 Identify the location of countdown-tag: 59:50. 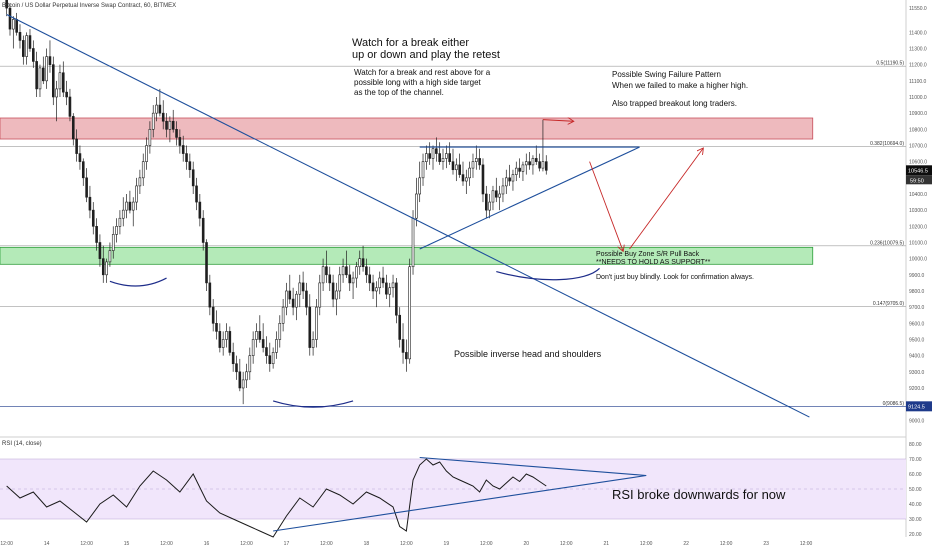
(917, 181).